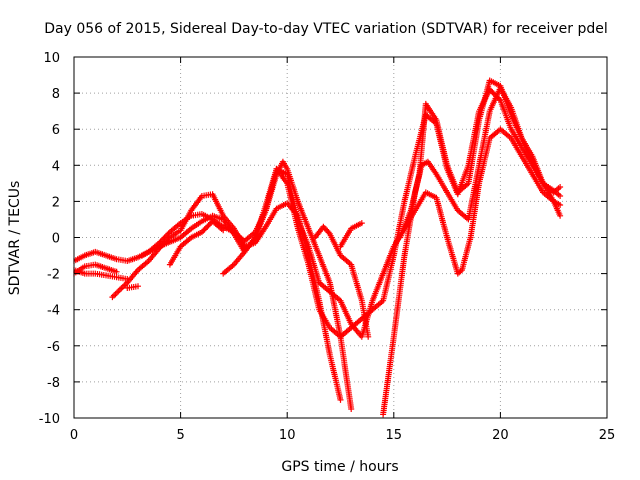 Image resolution: width=640 pixels, height=480 pixels. What do you see at coordinates (49, 239) in the screenshot?
I see `y-tick-labels: -10 -8 -6 -4 -2 0 2 4 6 8 10` at bounding box center [49, 239].